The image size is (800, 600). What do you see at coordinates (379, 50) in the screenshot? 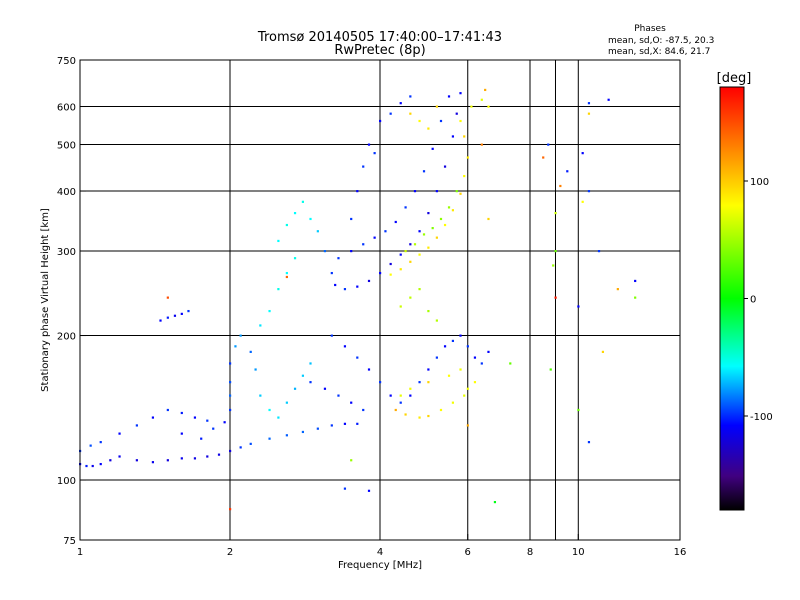
I see `chart-subtitle: RwPretec (8p)` at bounding box center [379, 50].